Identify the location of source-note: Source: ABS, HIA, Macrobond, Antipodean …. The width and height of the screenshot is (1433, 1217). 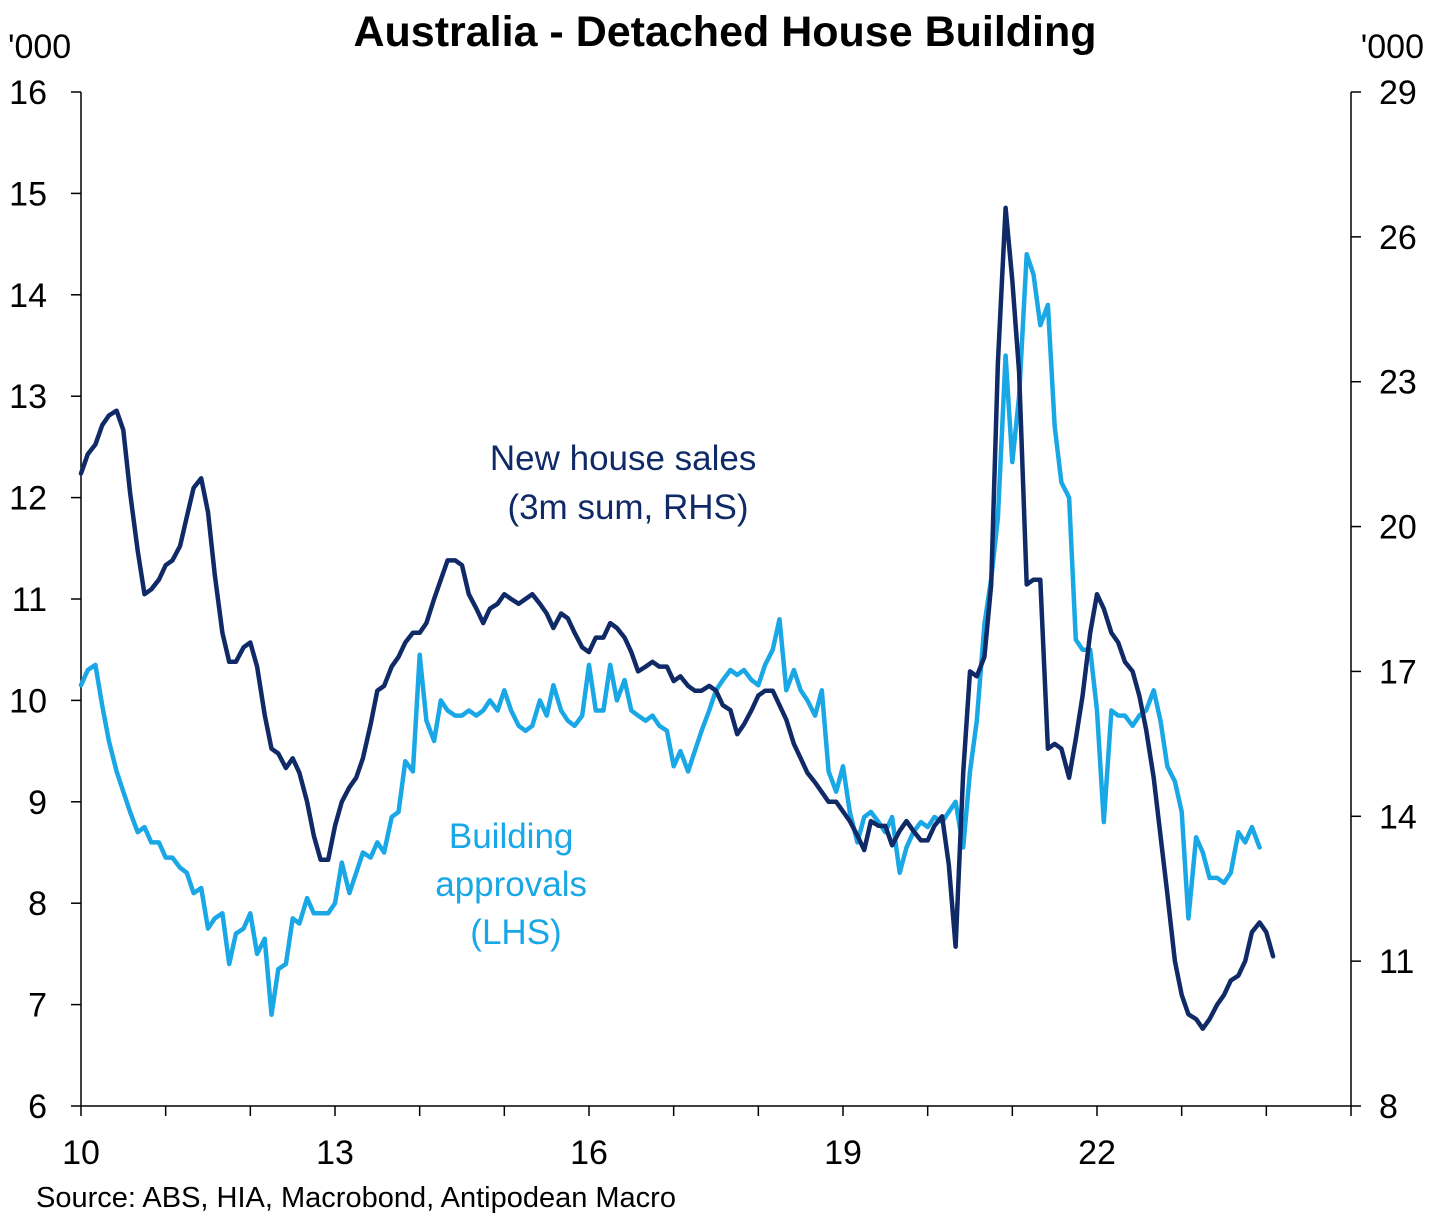
(356, 1198).